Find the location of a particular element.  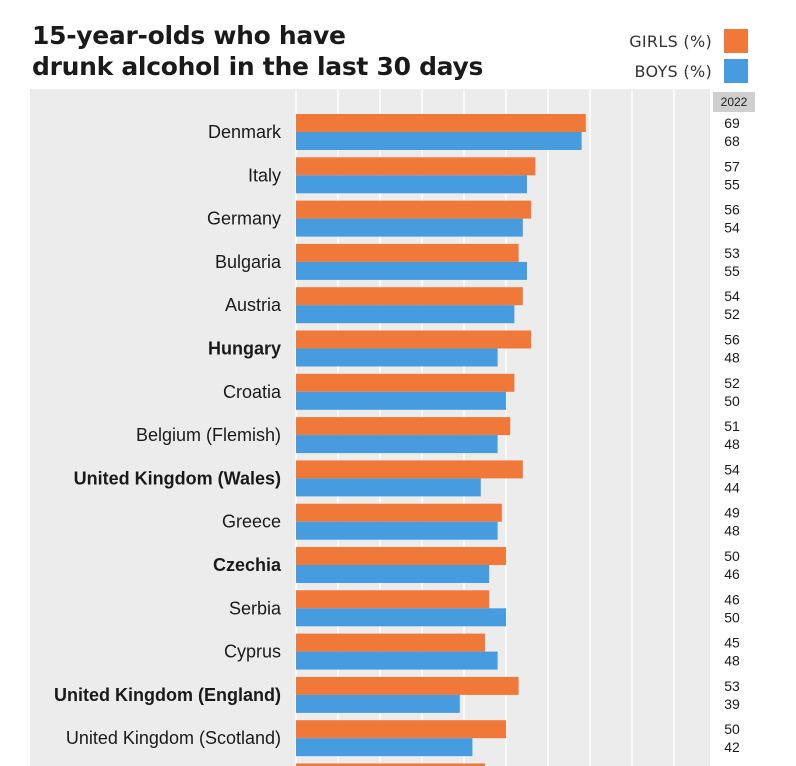

value-column-header: 2022 is located at coordinates (734, 102).